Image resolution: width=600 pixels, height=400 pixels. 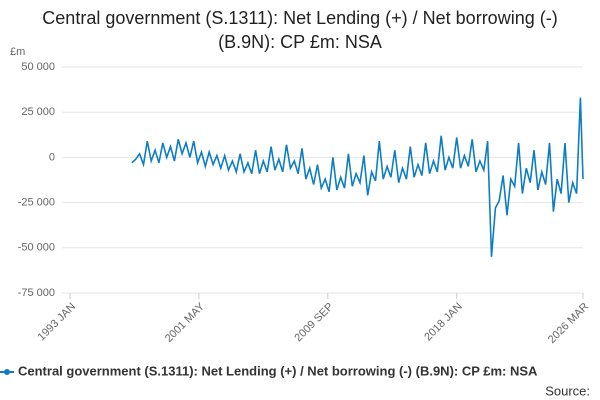 I want to click on y-tick-label: -75 000, so click(x=36, y=293).